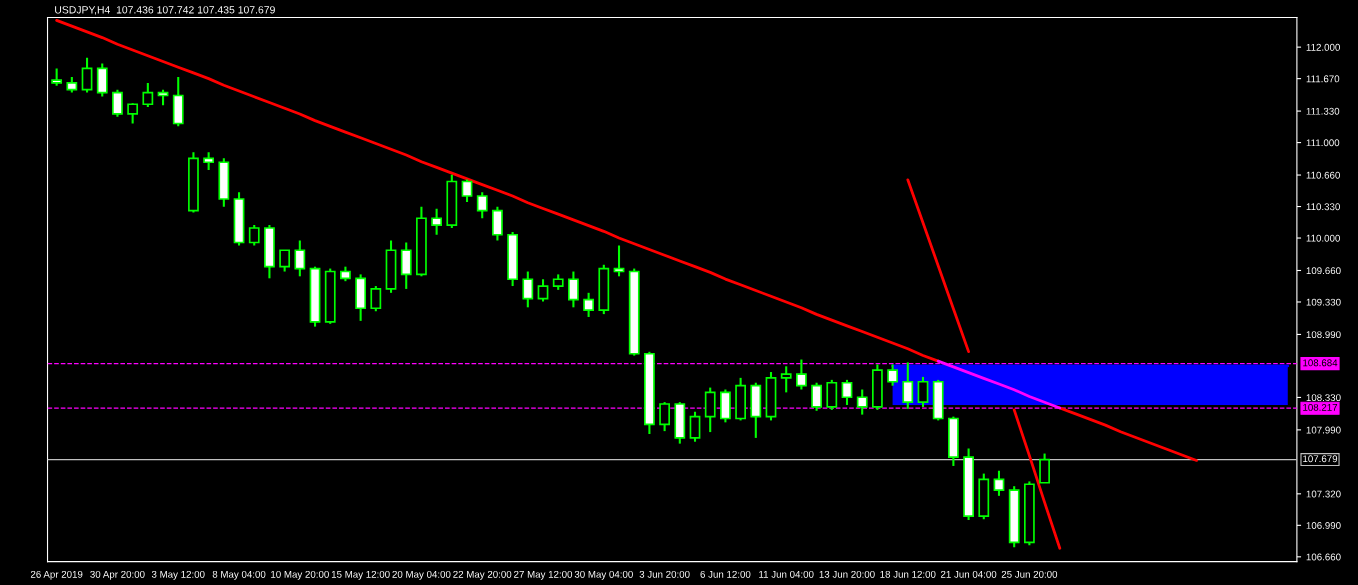  What do you see at coordinates (1320, 363) in the screenshot?
I see `ref-line-label: 108.684` at bounding box center [1320, 363].